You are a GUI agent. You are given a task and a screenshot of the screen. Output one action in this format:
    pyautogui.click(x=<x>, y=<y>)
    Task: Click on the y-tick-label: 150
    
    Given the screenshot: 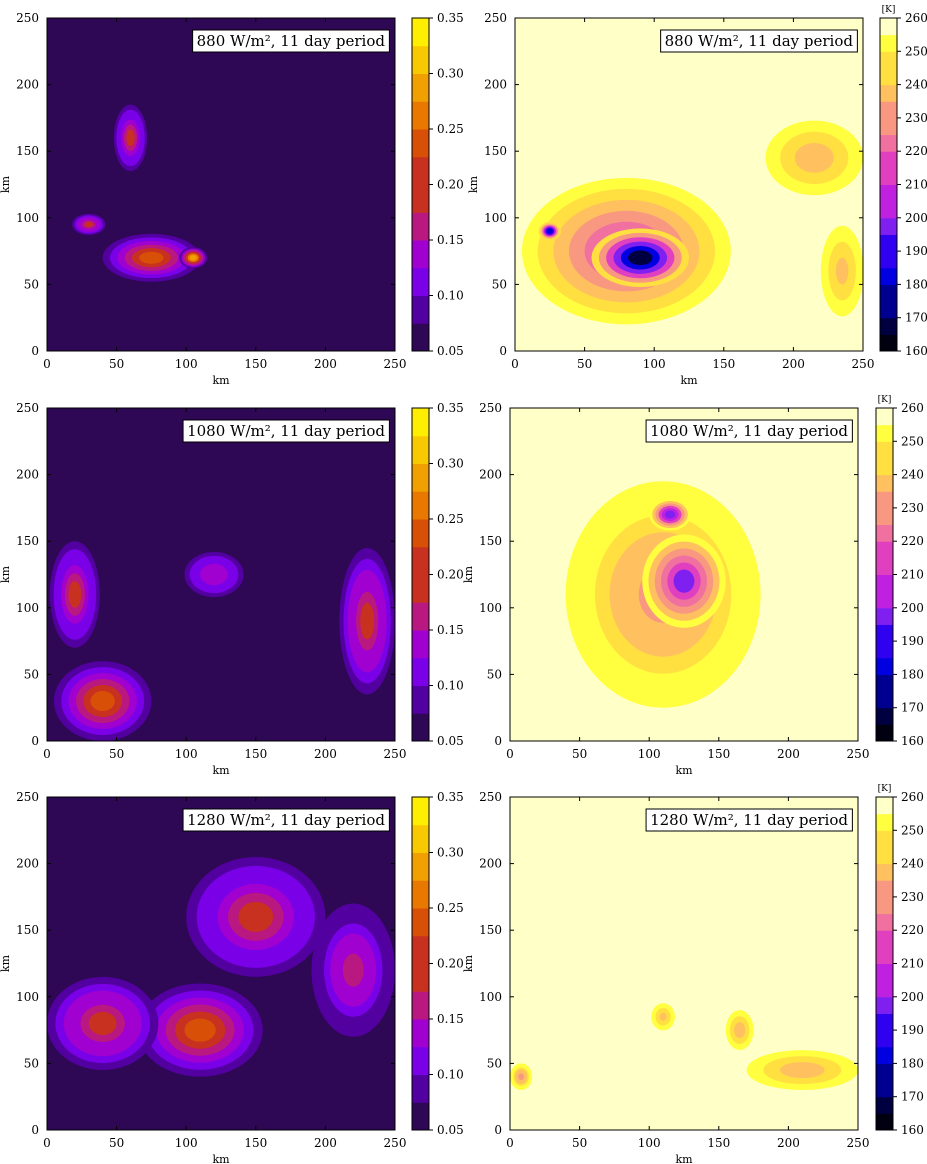 What is the action you would take?
    pyautogui.click(x=495, y=151)
    